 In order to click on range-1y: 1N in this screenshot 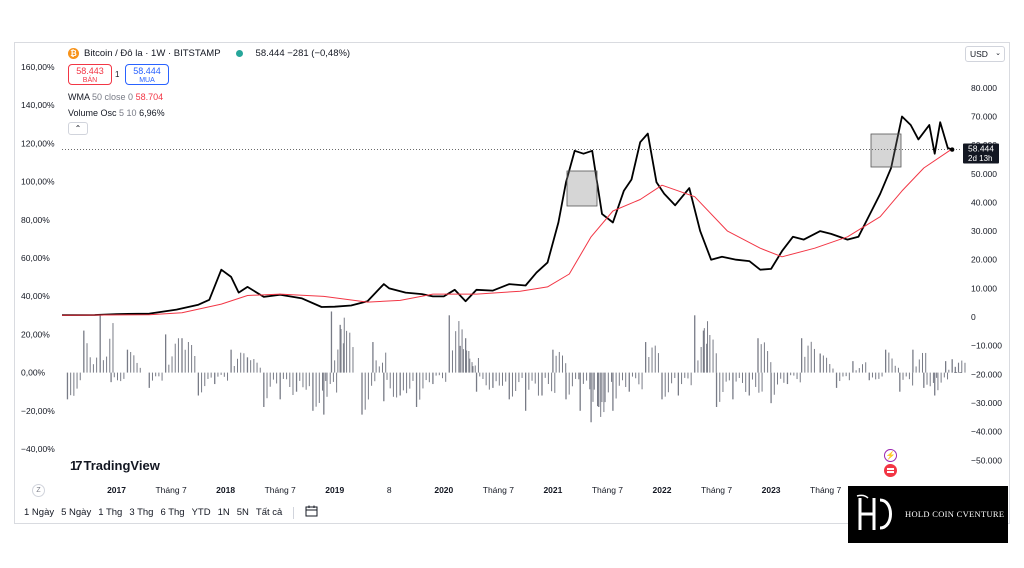, I will do `click(223, 512)`.